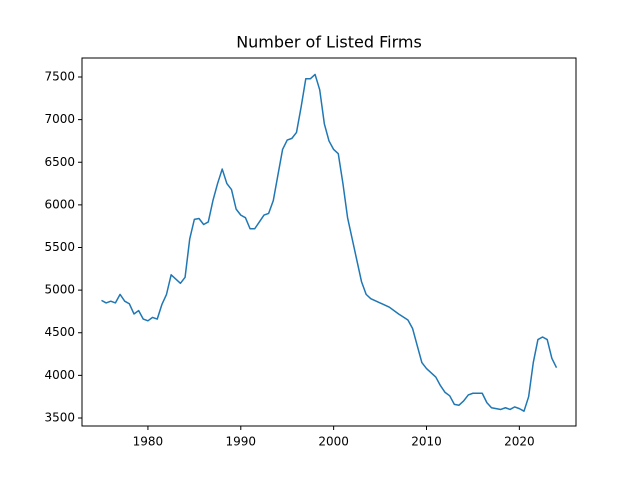 This screenshot has width=640, height=480. I want to click on y-tick-label: 6500, so click(59, 162).